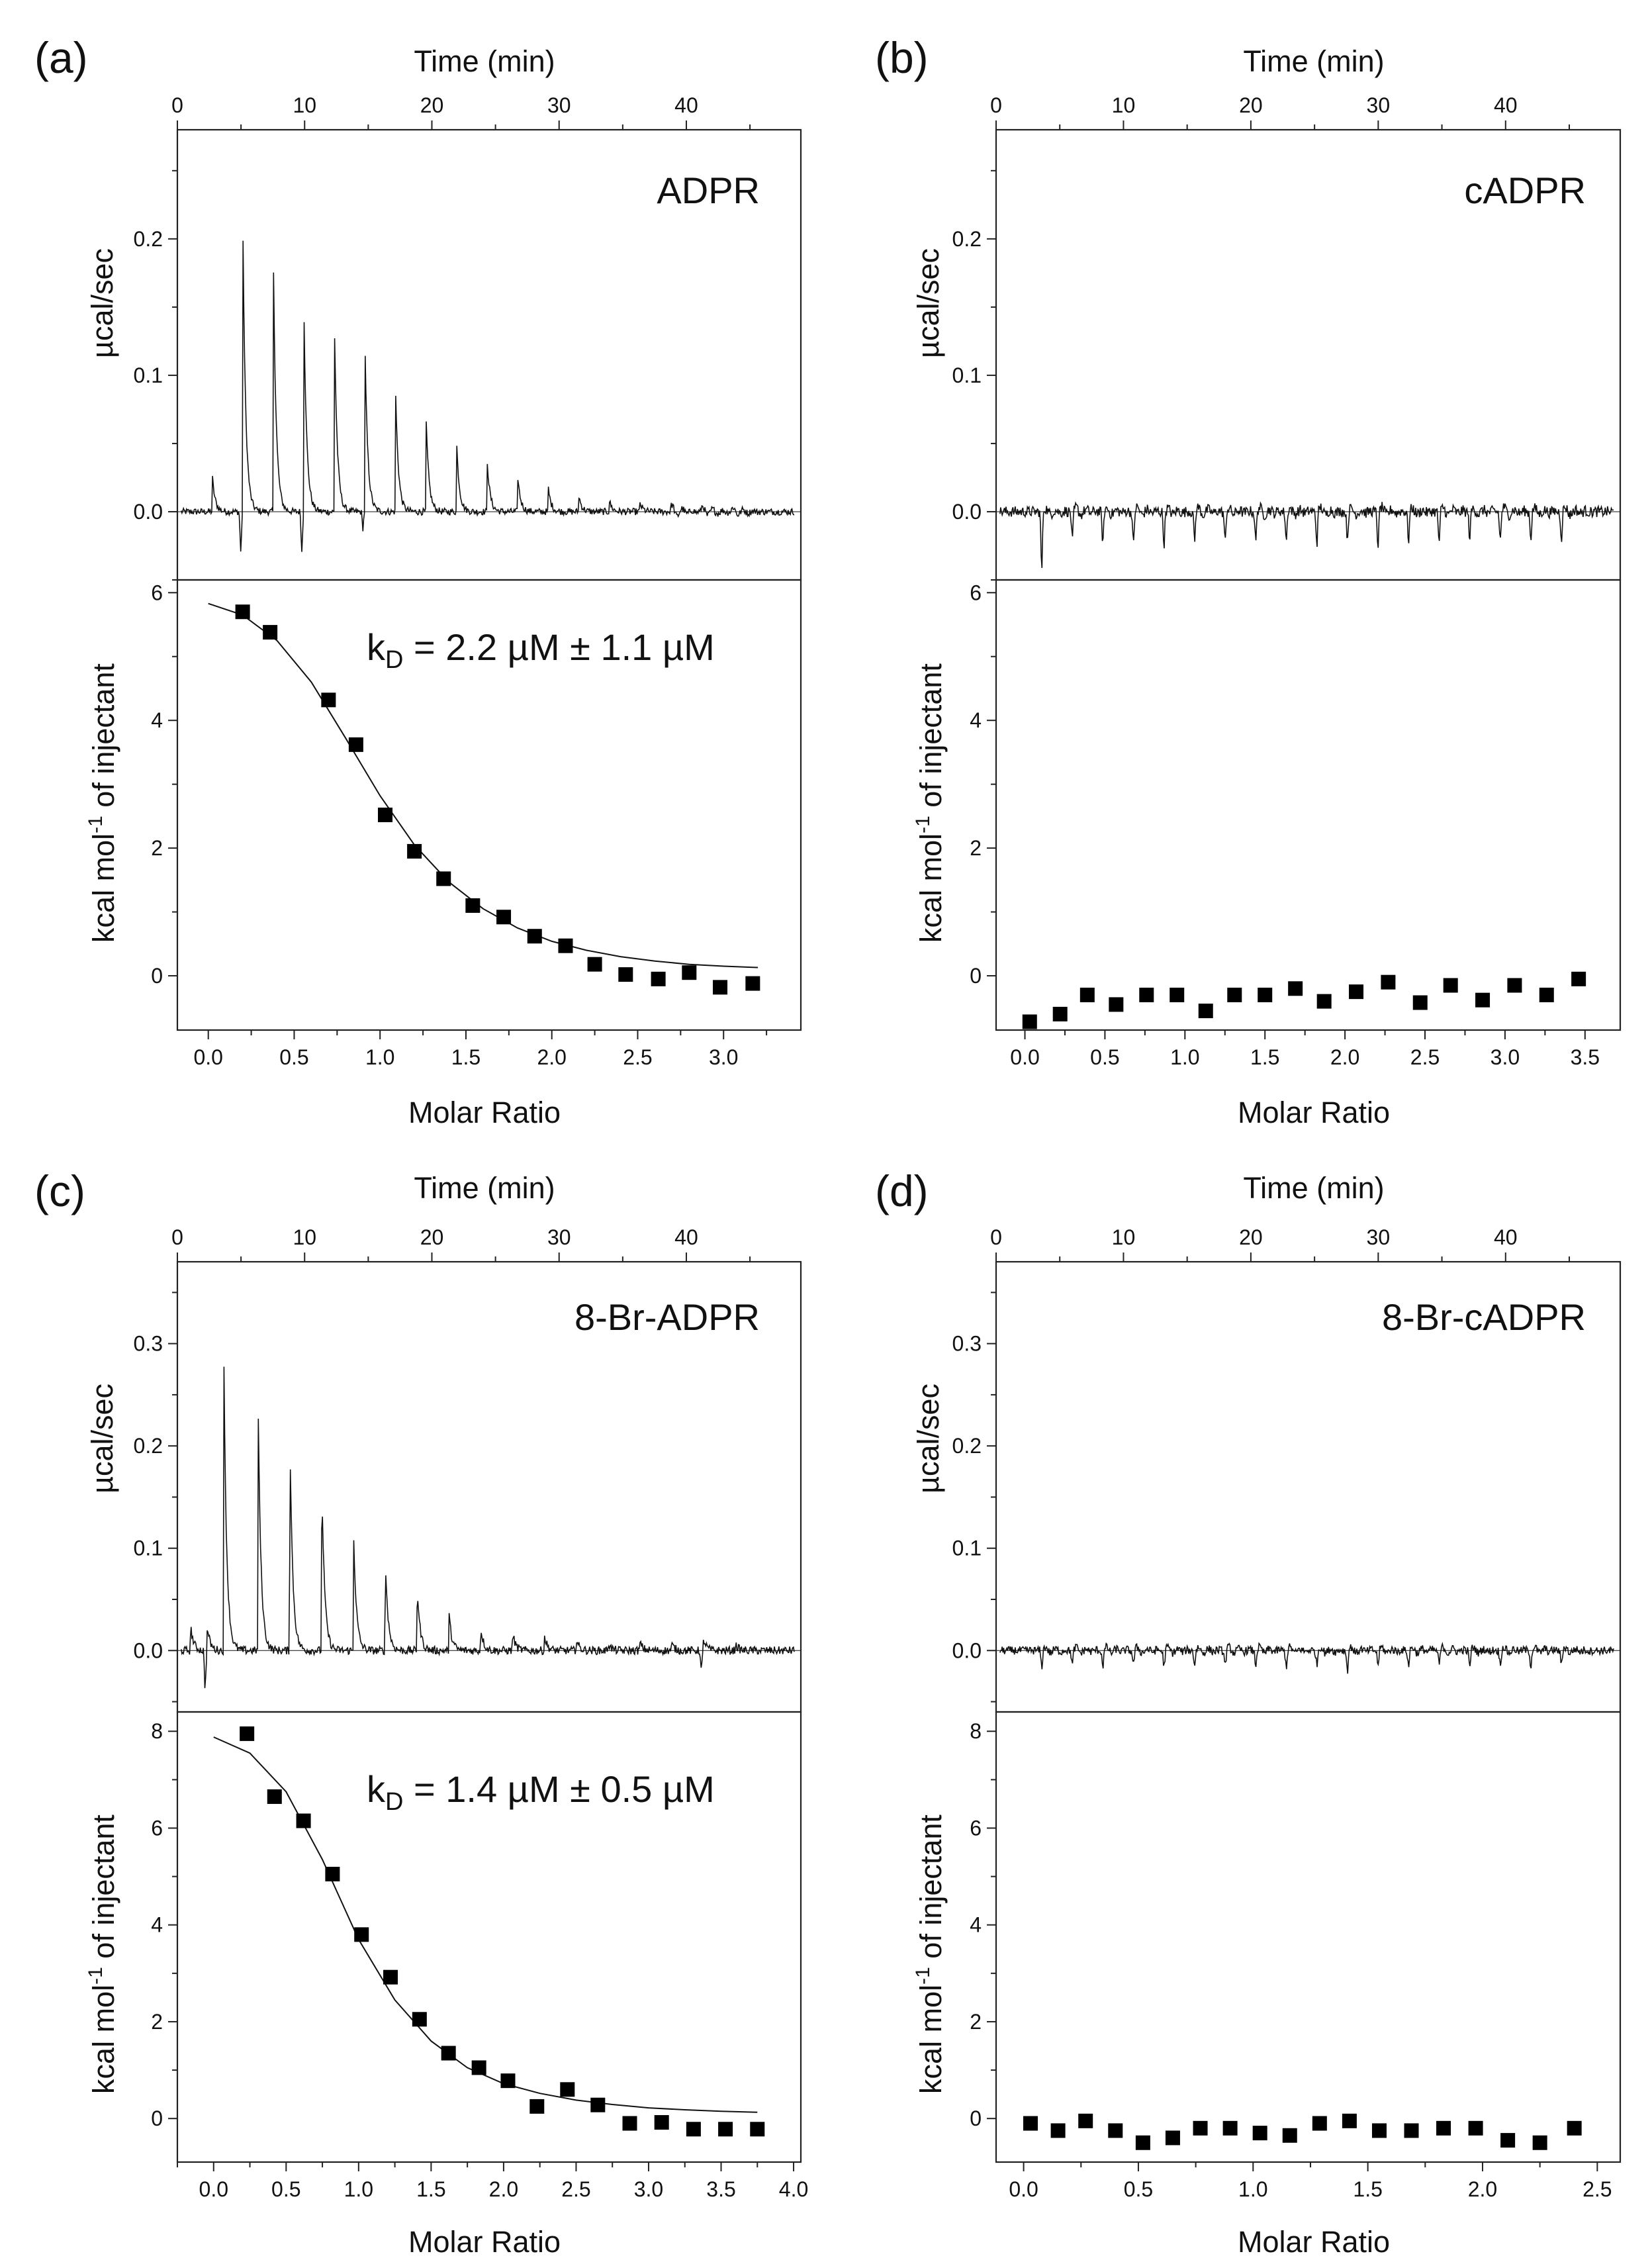 The width and height of the screenshot is (1652, 2268). What do you see at coordinates (967, 1344) in the screenshot?
I see `raw-y-tick-label: 0.3` at bounding box center [967, 1344].